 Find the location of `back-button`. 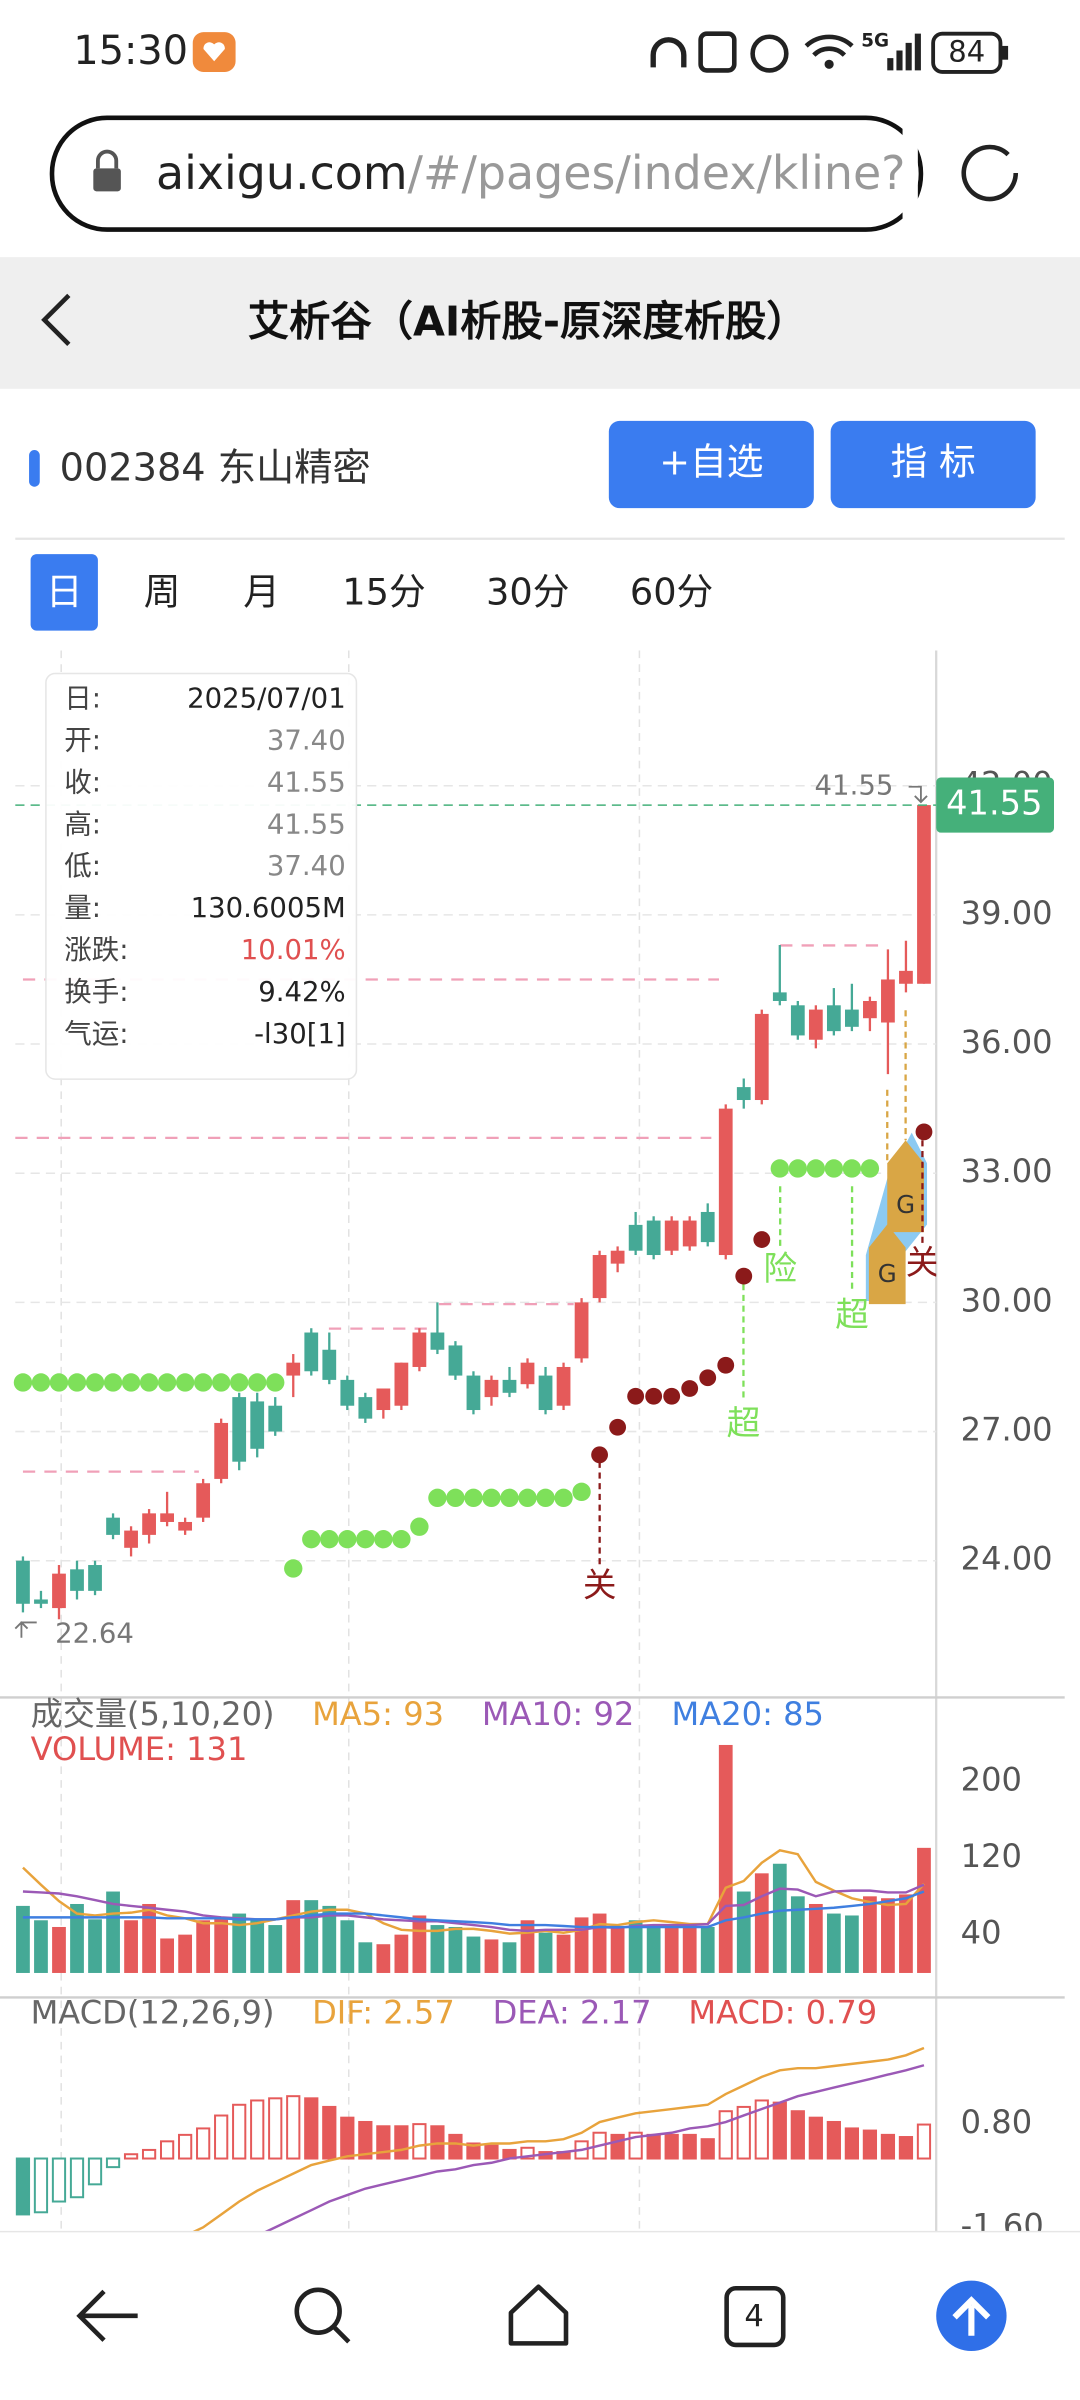

back-button is located at coordinates (56, 320).